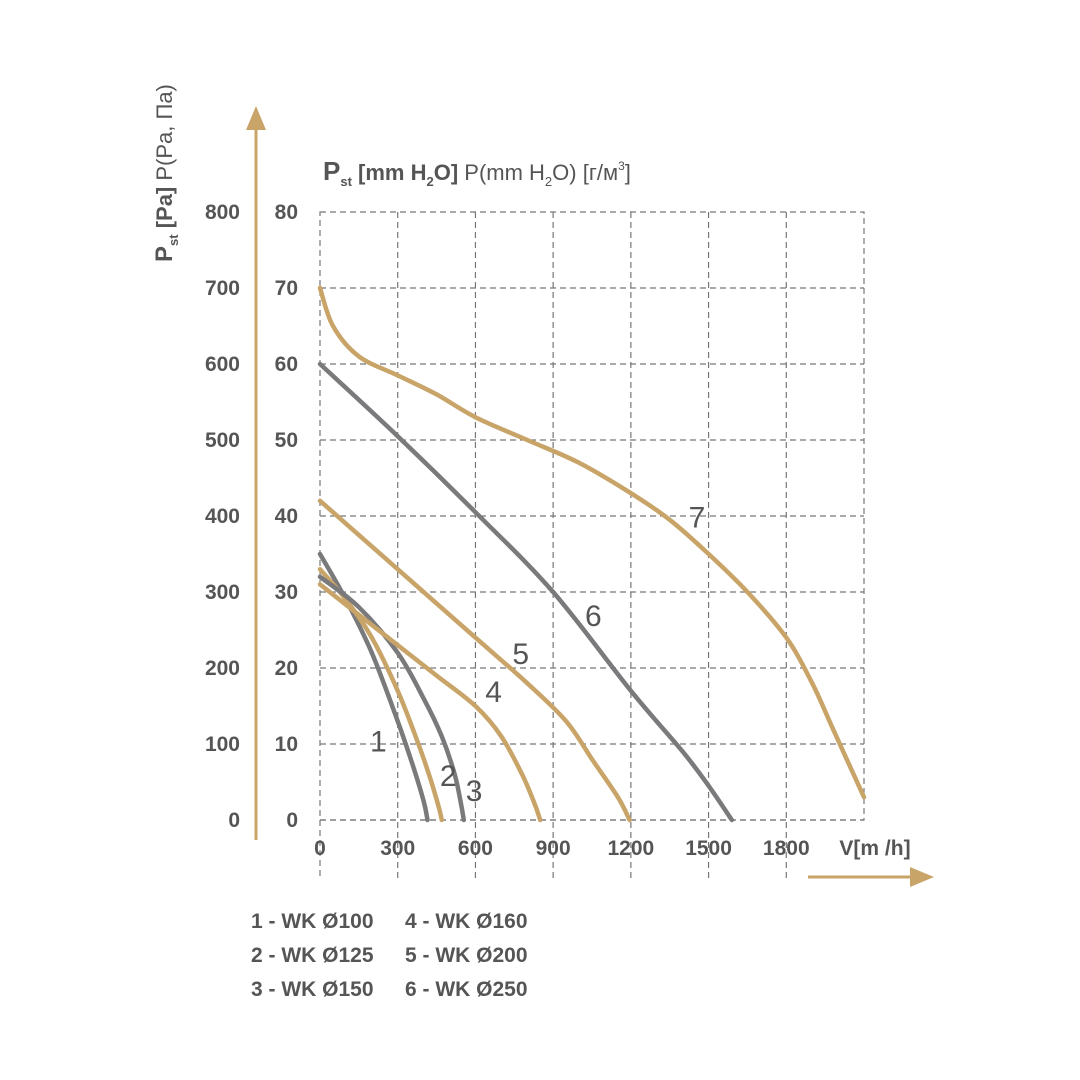 Image resolution: width=1080 pixels, height=1080 pixels. Describe the element at coordinates (234, 820) in the screenshot. I see `y-tick-label-pa: 0` at that location.